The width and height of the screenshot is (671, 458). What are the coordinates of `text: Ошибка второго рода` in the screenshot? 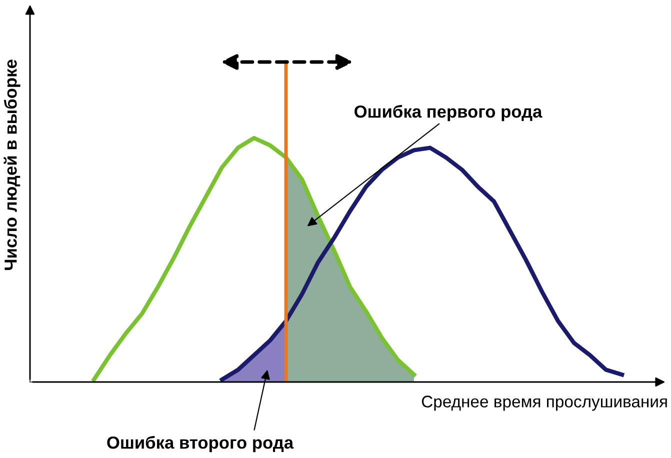 It's located at (200, 444).